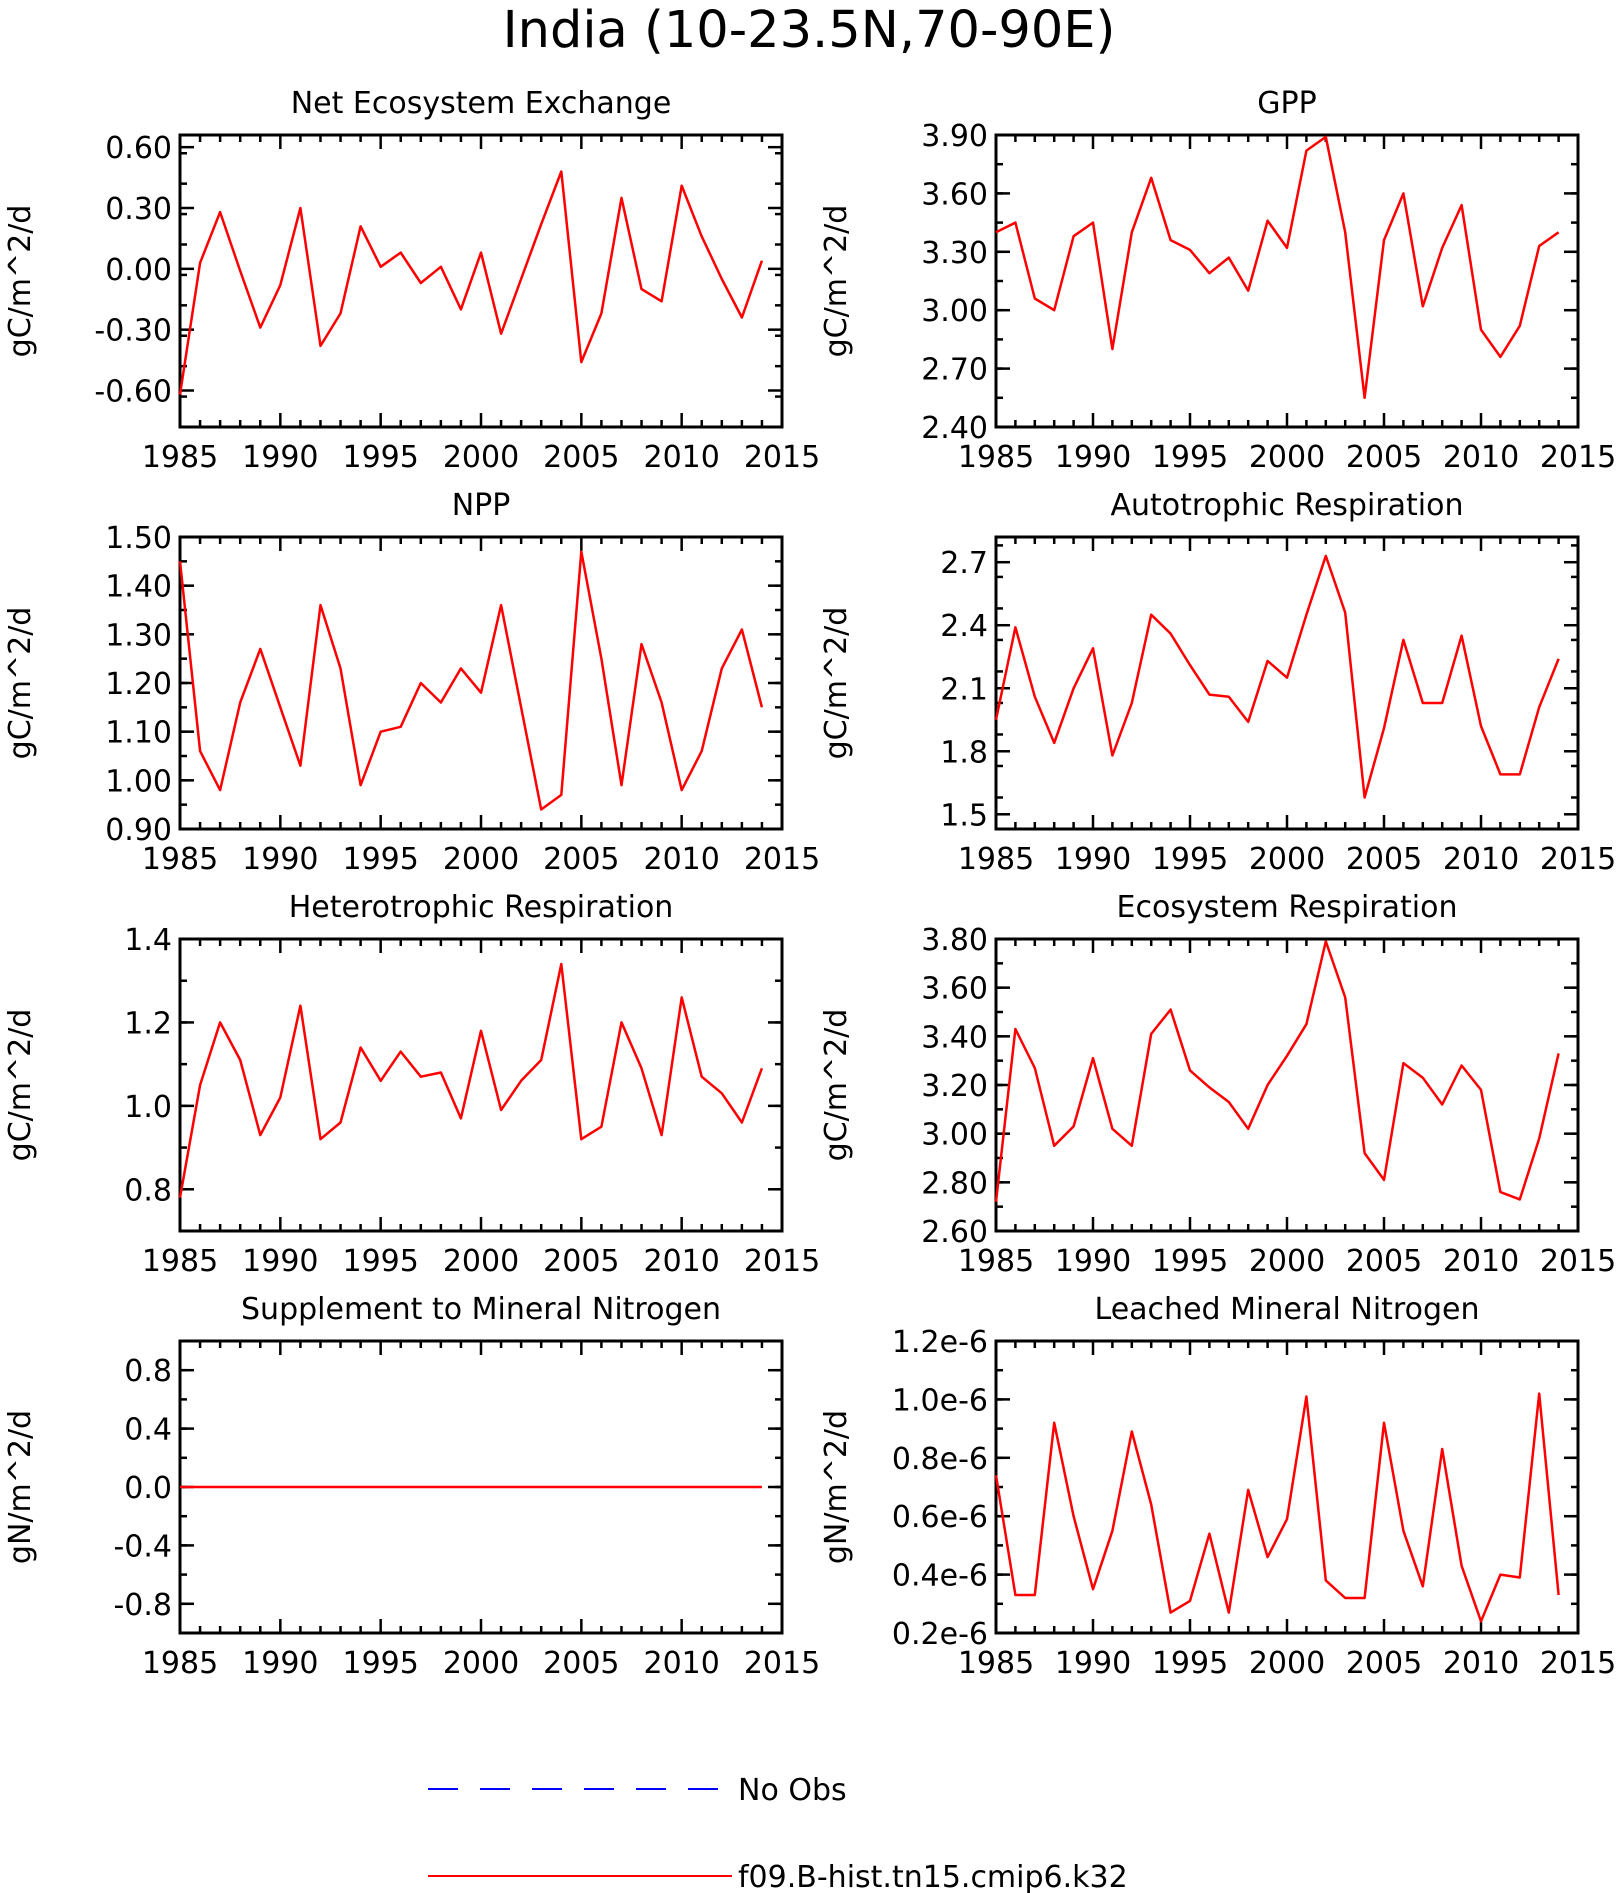 This screenshot has height=1893, width=1618. Describe the element at coordinates (148, 1190) in the screenshot. I see `y-tick-label: 0.8` at that location.